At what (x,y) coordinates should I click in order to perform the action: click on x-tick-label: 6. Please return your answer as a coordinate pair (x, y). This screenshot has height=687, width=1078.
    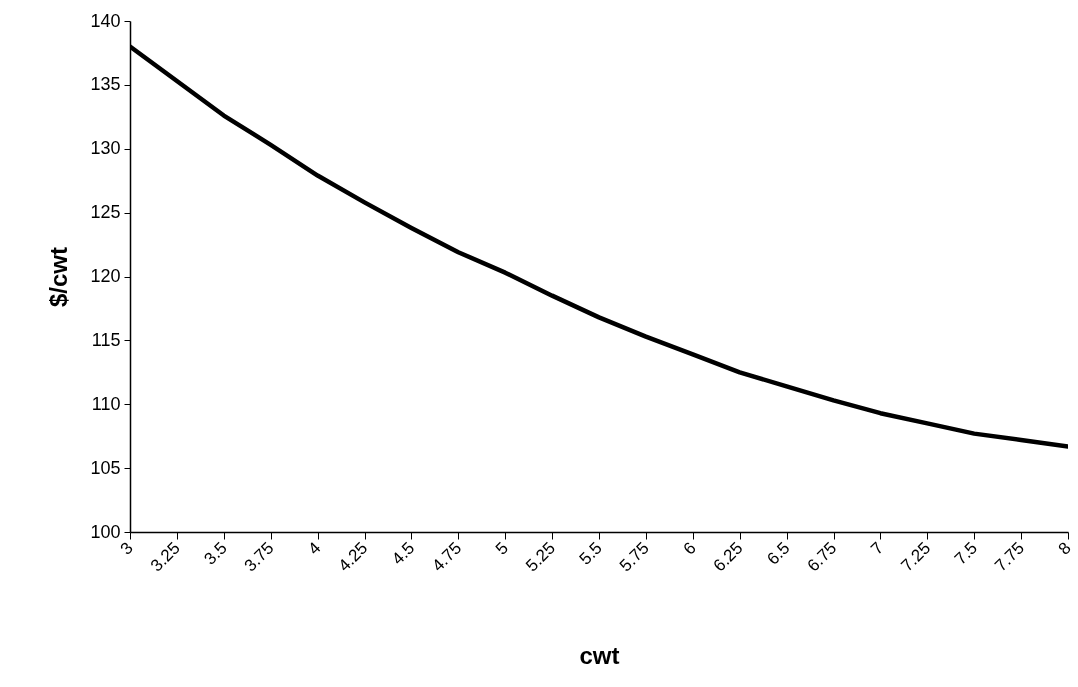
    Looking at the image, I should click on (689, 548).